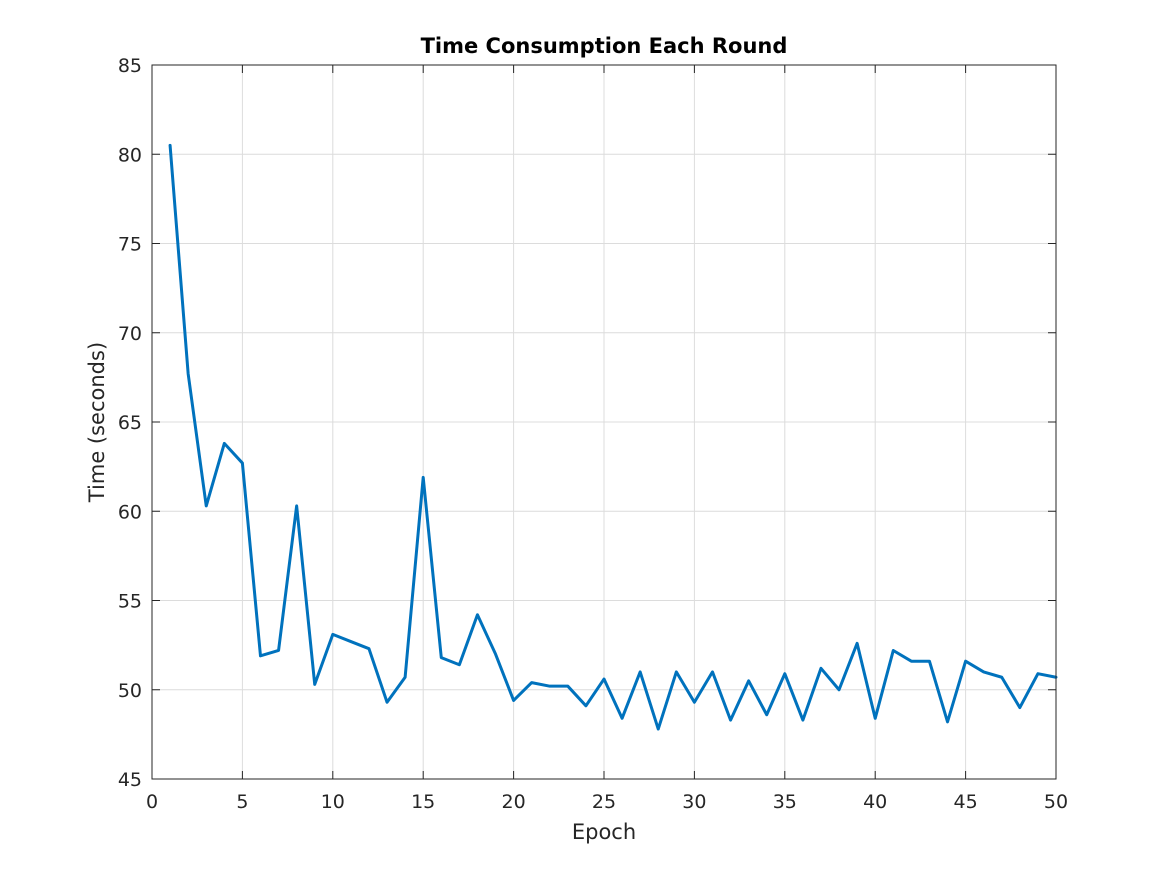 The width and height of the screenshot is (1167, 875). Describe the element at coordinates (785, 802) in the screenshot. I see `x-tick-label: 35` at that location.